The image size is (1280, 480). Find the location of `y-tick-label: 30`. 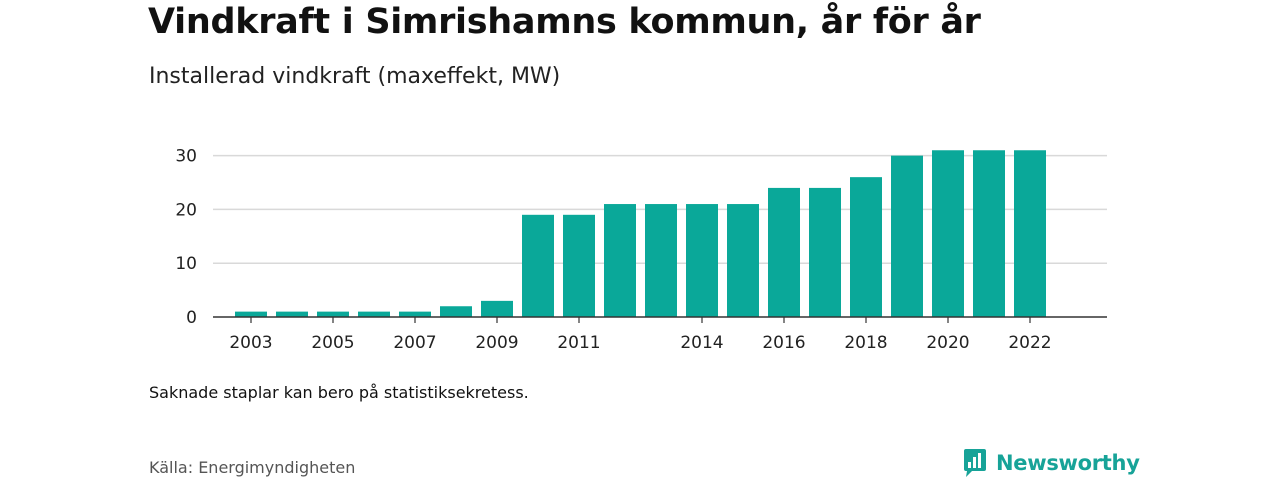

y-tick-label: 30 is located at coordinates (186, 157).